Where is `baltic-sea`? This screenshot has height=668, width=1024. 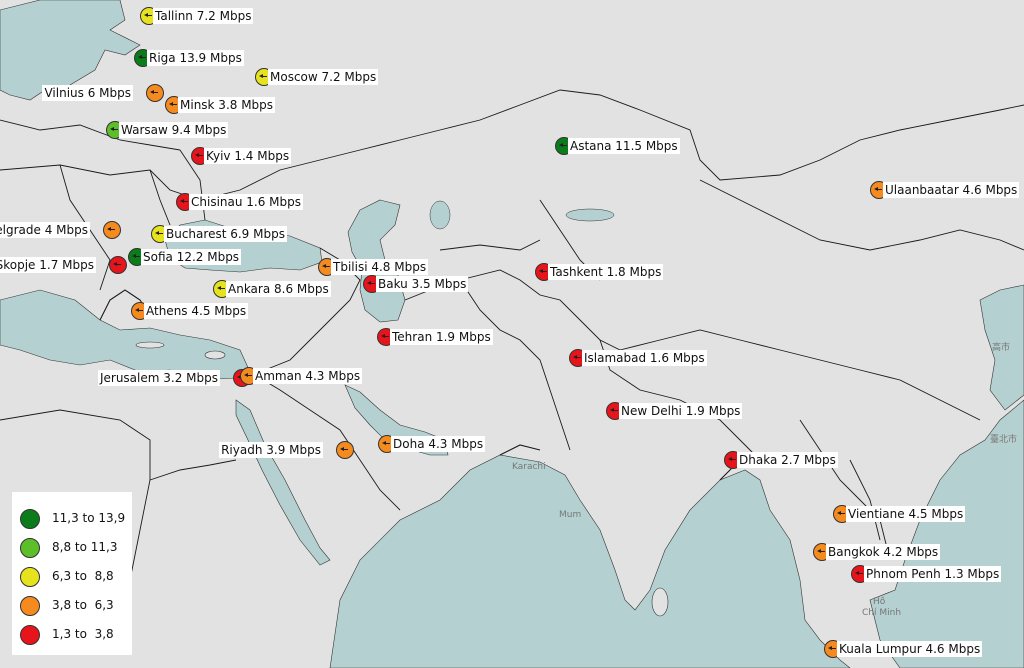
baltic-sea is located at coordinates (70, 50).